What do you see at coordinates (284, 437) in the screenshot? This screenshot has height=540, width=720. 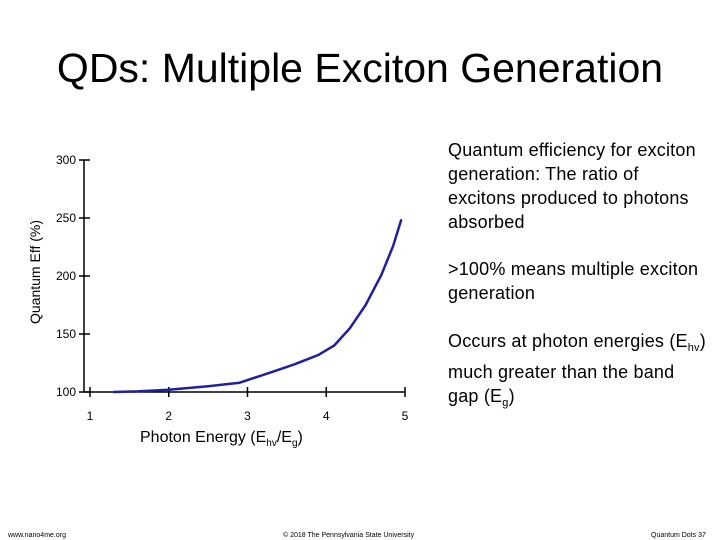 I see `x-axis-label-mid: /E` at bounding box center [284, 437].